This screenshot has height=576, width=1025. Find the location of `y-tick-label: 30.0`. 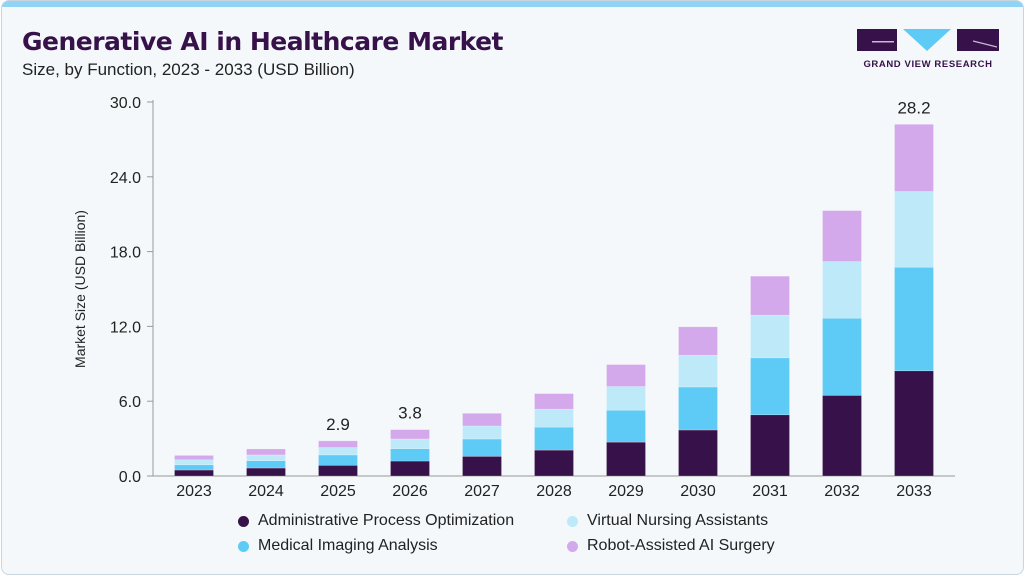

y-tick-label: 30.0 is located at coordinates (125, 103).